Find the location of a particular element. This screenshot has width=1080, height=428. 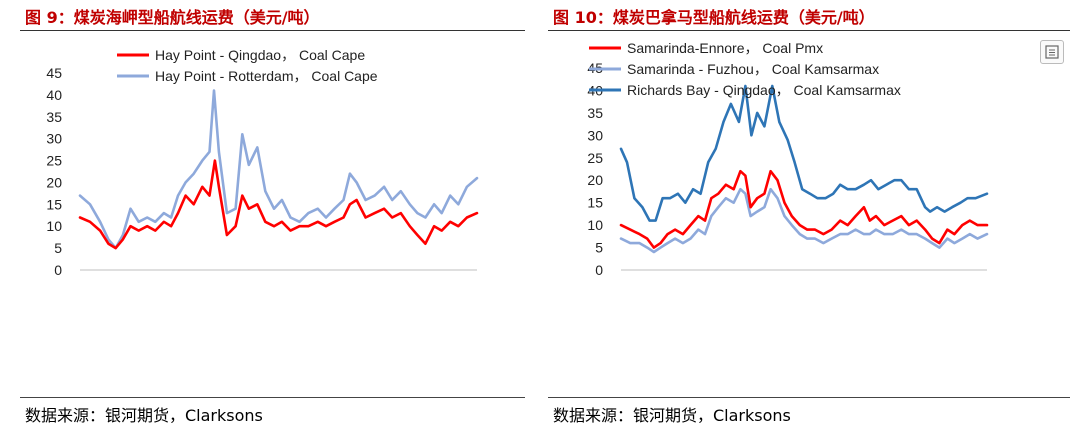

legend-label: Samarinda-Ennore， Coal Pmx is located at coordinates (725, 48).